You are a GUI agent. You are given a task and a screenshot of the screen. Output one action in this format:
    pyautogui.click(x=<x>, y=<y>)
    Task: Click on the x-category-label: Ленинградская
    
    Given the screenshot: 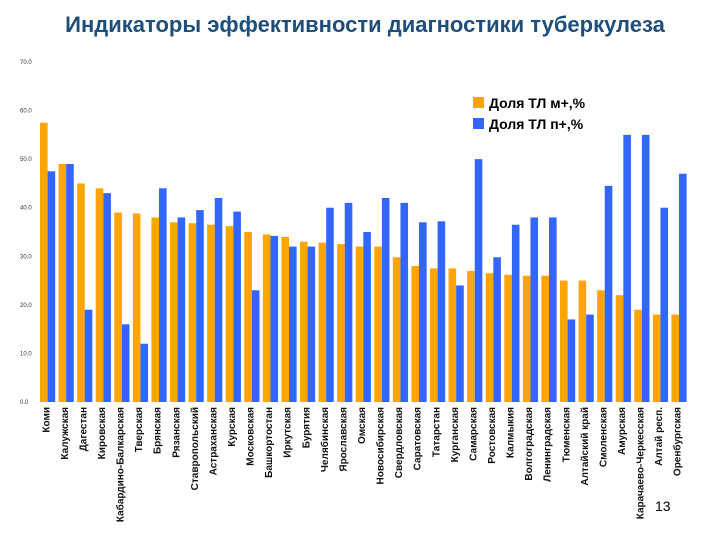 What is the action you would take?
    pyautogui.click(x=548, y=444)
    